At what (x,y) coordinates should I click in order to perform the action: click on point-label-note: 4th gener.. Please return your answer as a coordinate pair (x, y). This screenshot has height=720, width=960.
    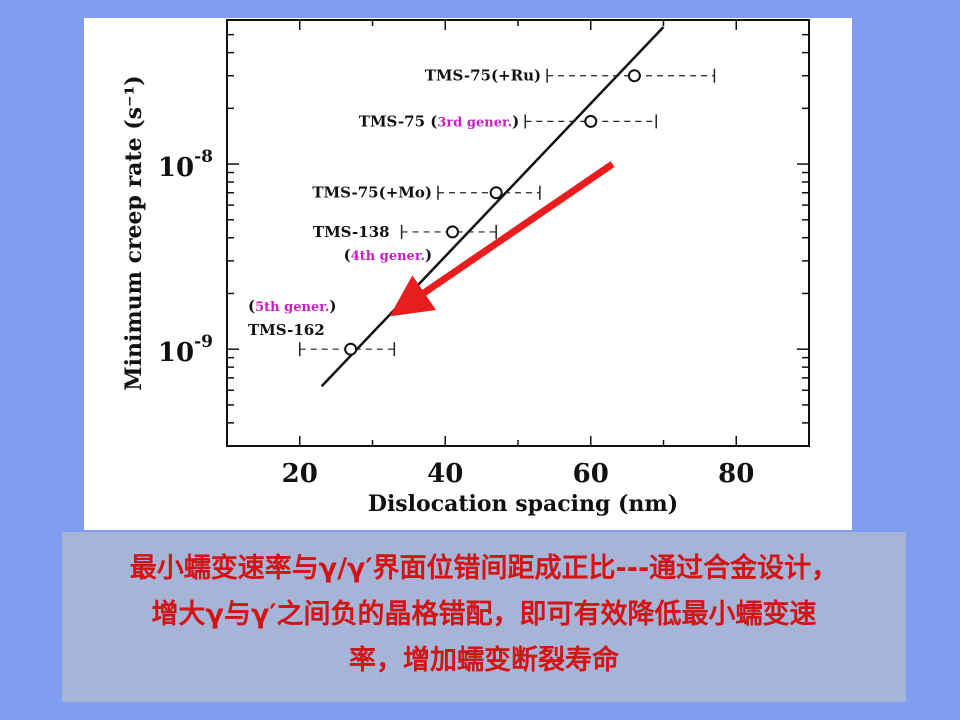
    Looking at the image, I should click on (388, 256).